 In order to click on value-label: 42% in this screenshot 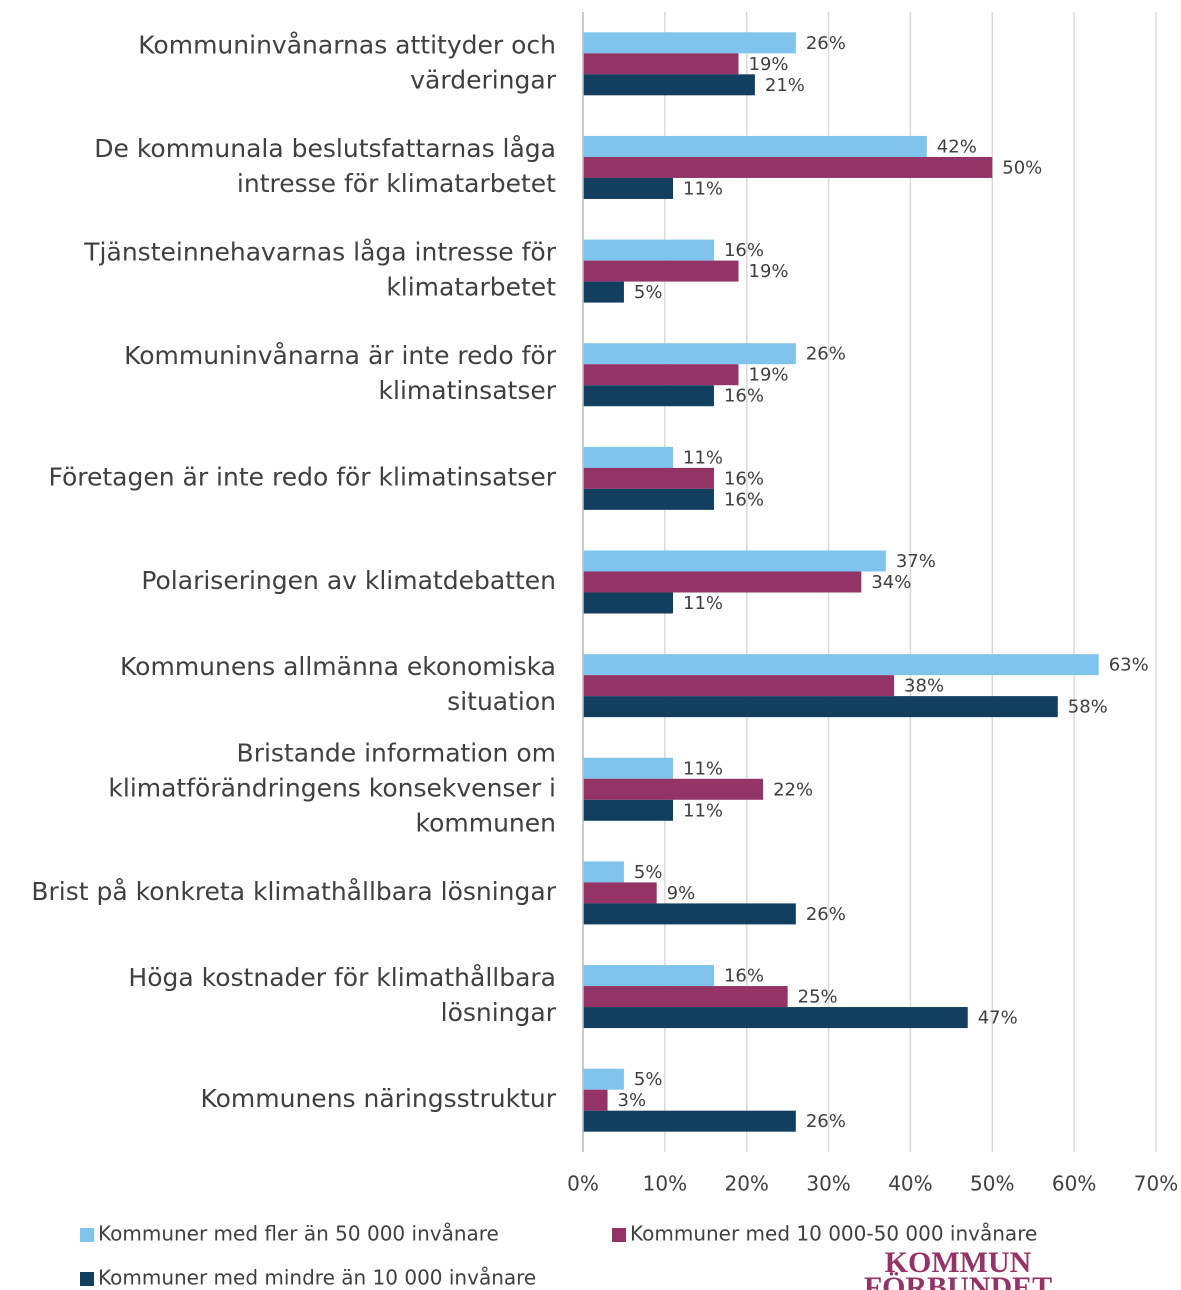, I will do `click(957, 146)`.